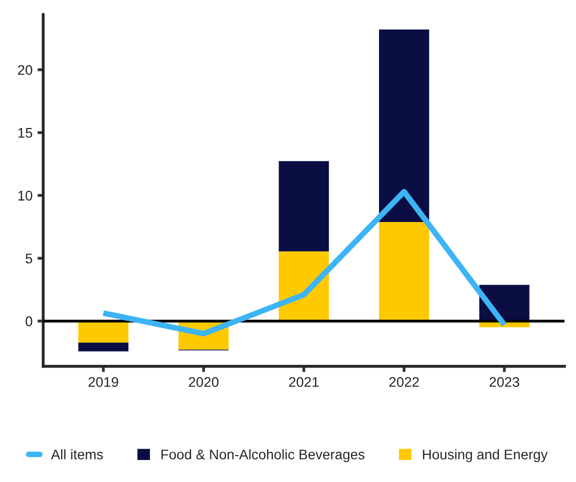 The image size is (576, 482). I want to click on y-tick-label: 20, so click(25, 70).